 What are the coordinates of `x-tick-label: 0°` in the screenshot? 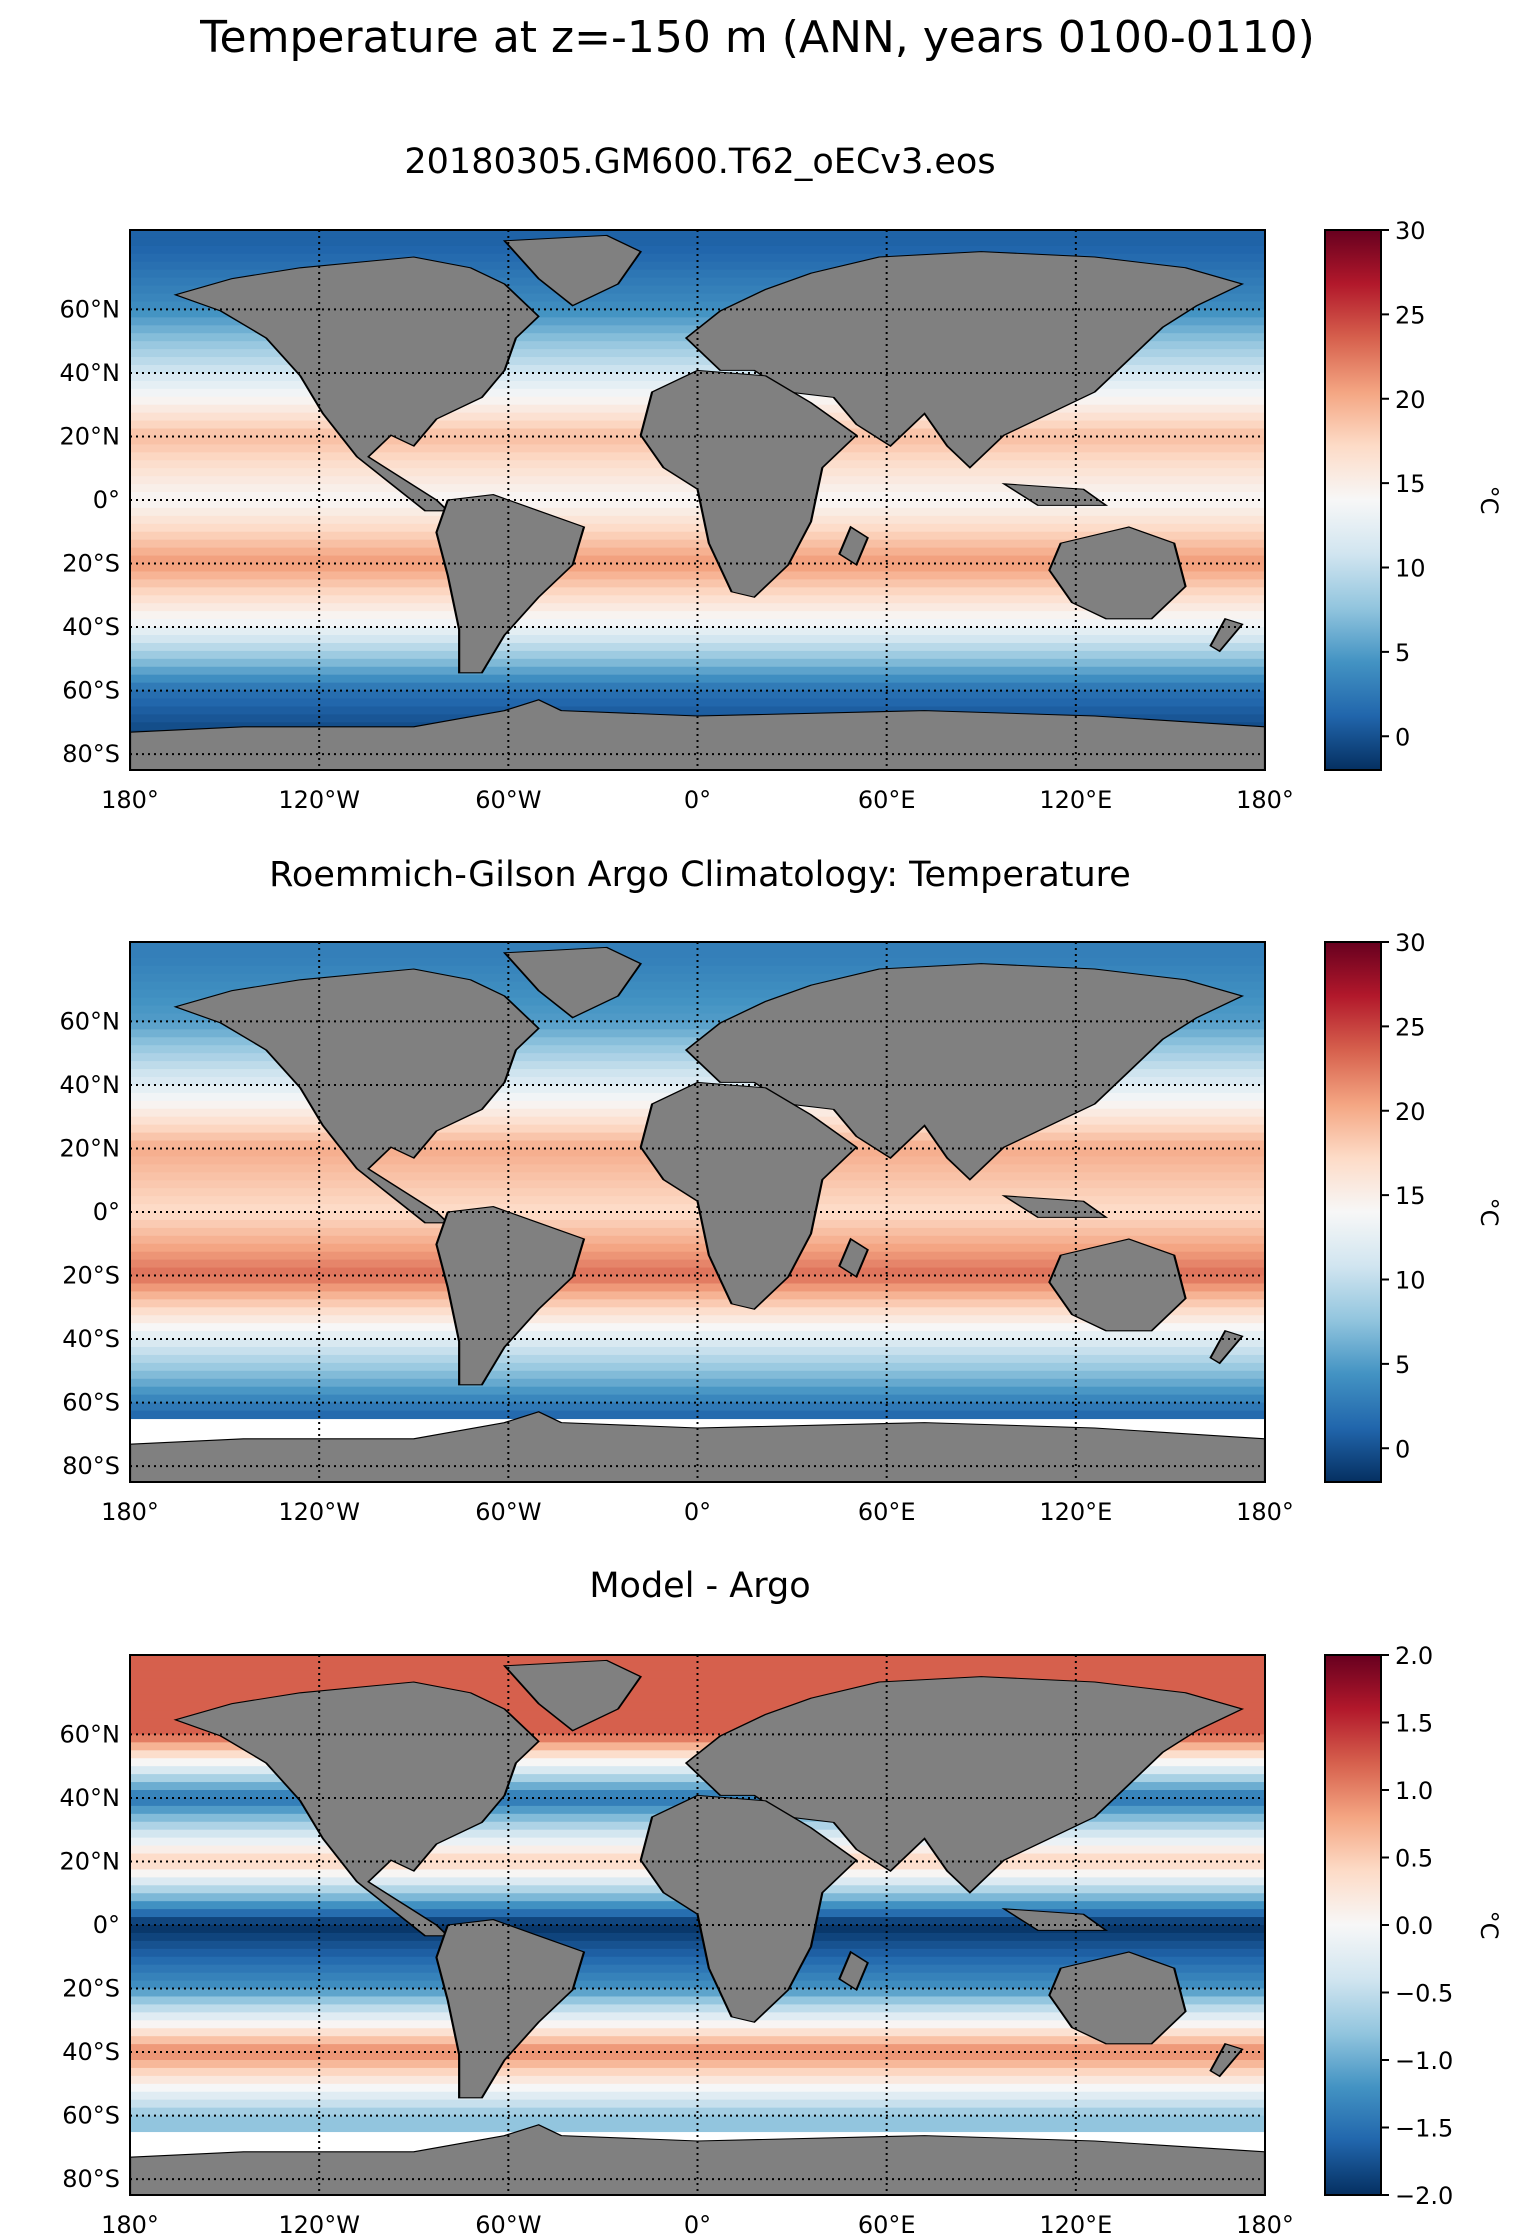 It's located at (697, 1512).